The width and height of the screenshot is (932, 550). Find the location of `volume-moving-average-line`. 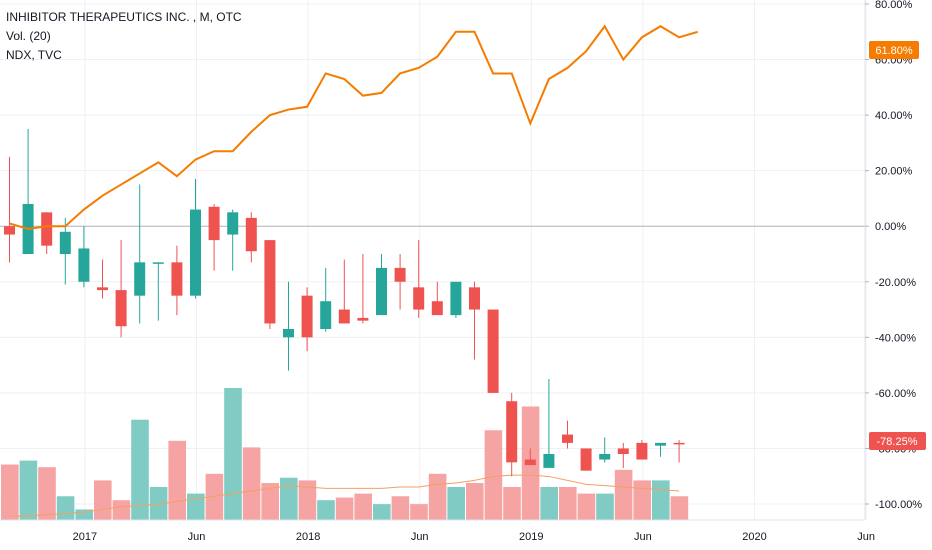

volume-moving-average-line is located at coordinates (344, 495).